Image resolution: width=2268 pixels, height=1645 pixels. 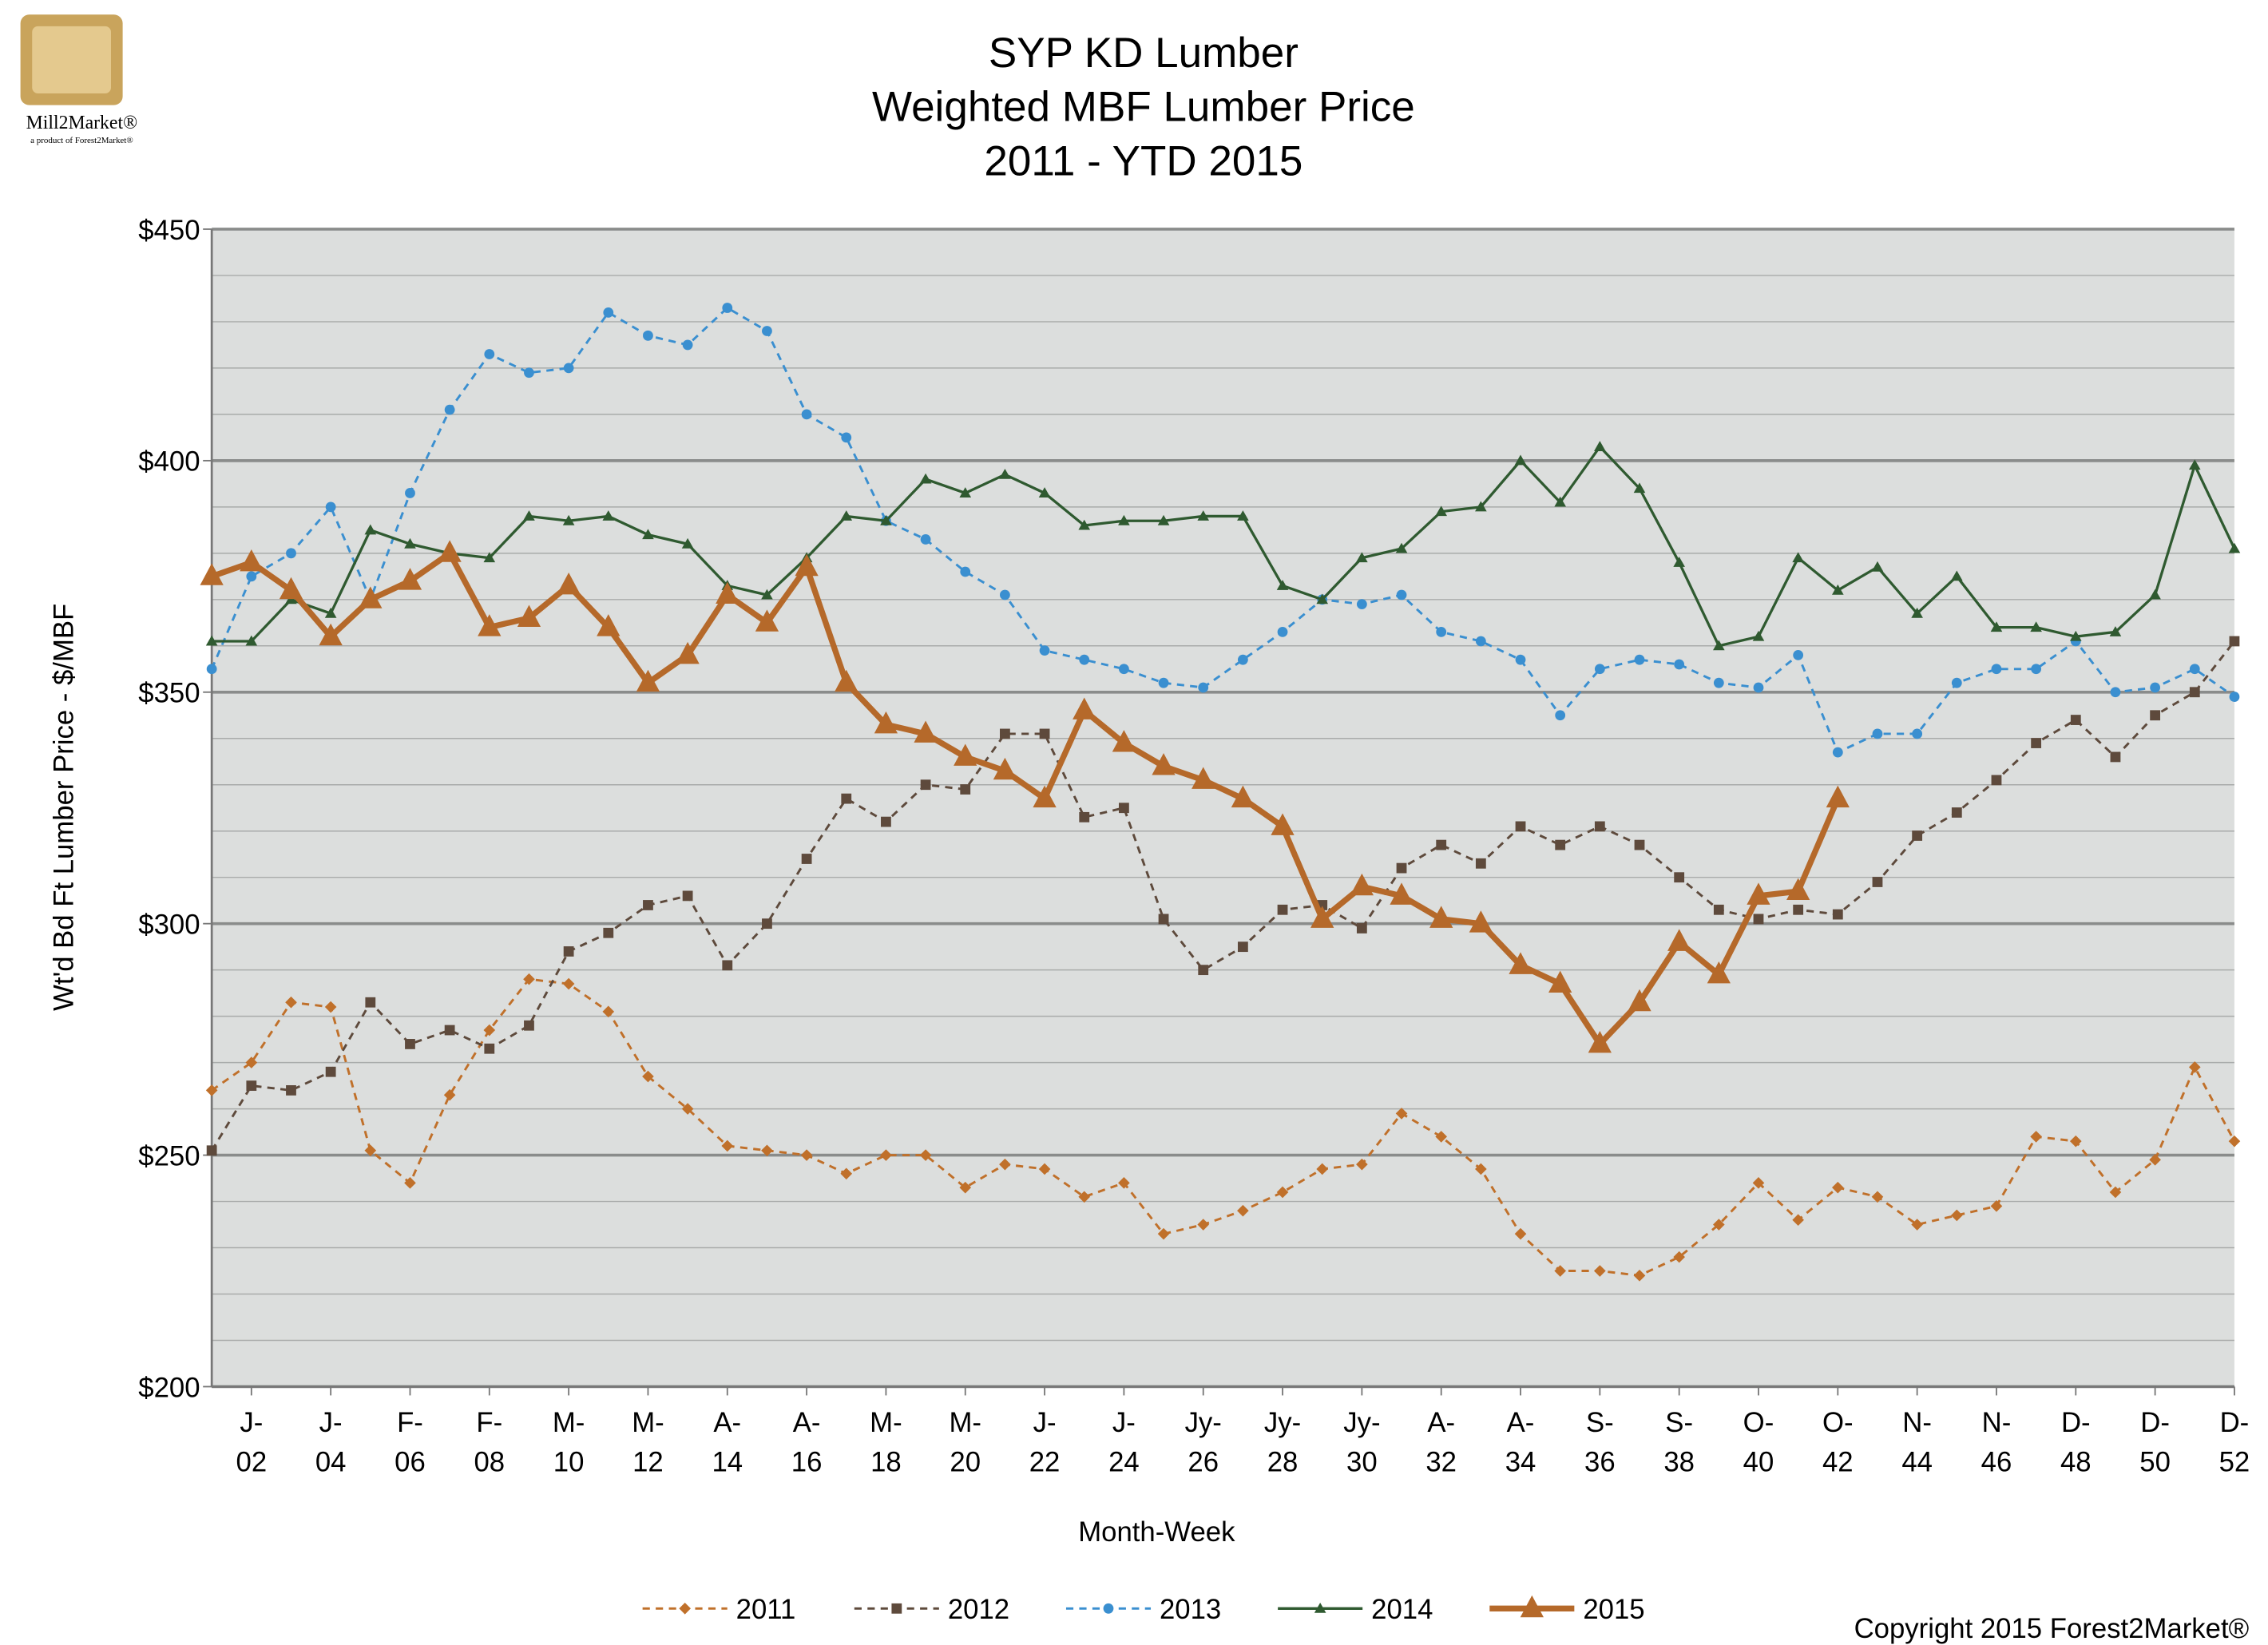 I want to click on x-axis-label: Month-Week, so click(x=1156, y=1532).